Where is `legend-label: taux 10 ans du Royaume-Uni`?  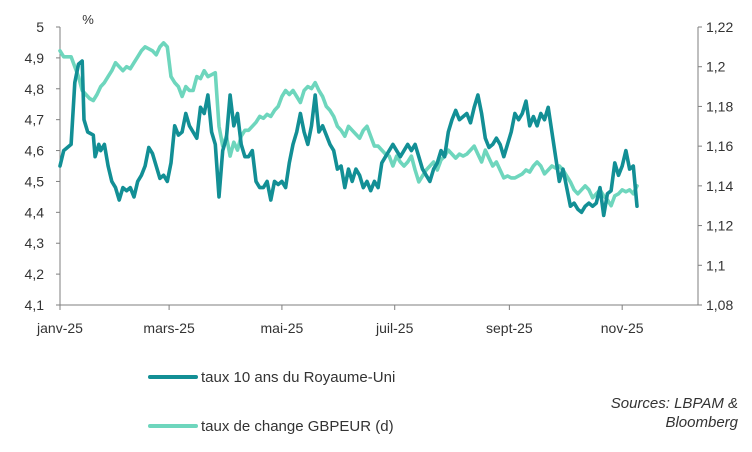
legend-label: taux 10 ans du Royaume-Uni is located at coordinates (298, 377).